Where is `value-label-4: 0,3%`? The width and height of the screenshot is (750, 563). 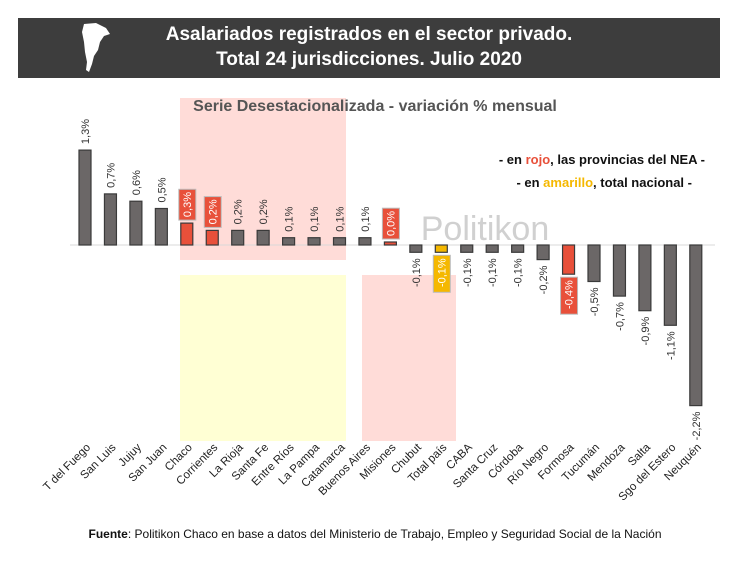 value-label-4: 0,3% is located at coordinates (188, 204).